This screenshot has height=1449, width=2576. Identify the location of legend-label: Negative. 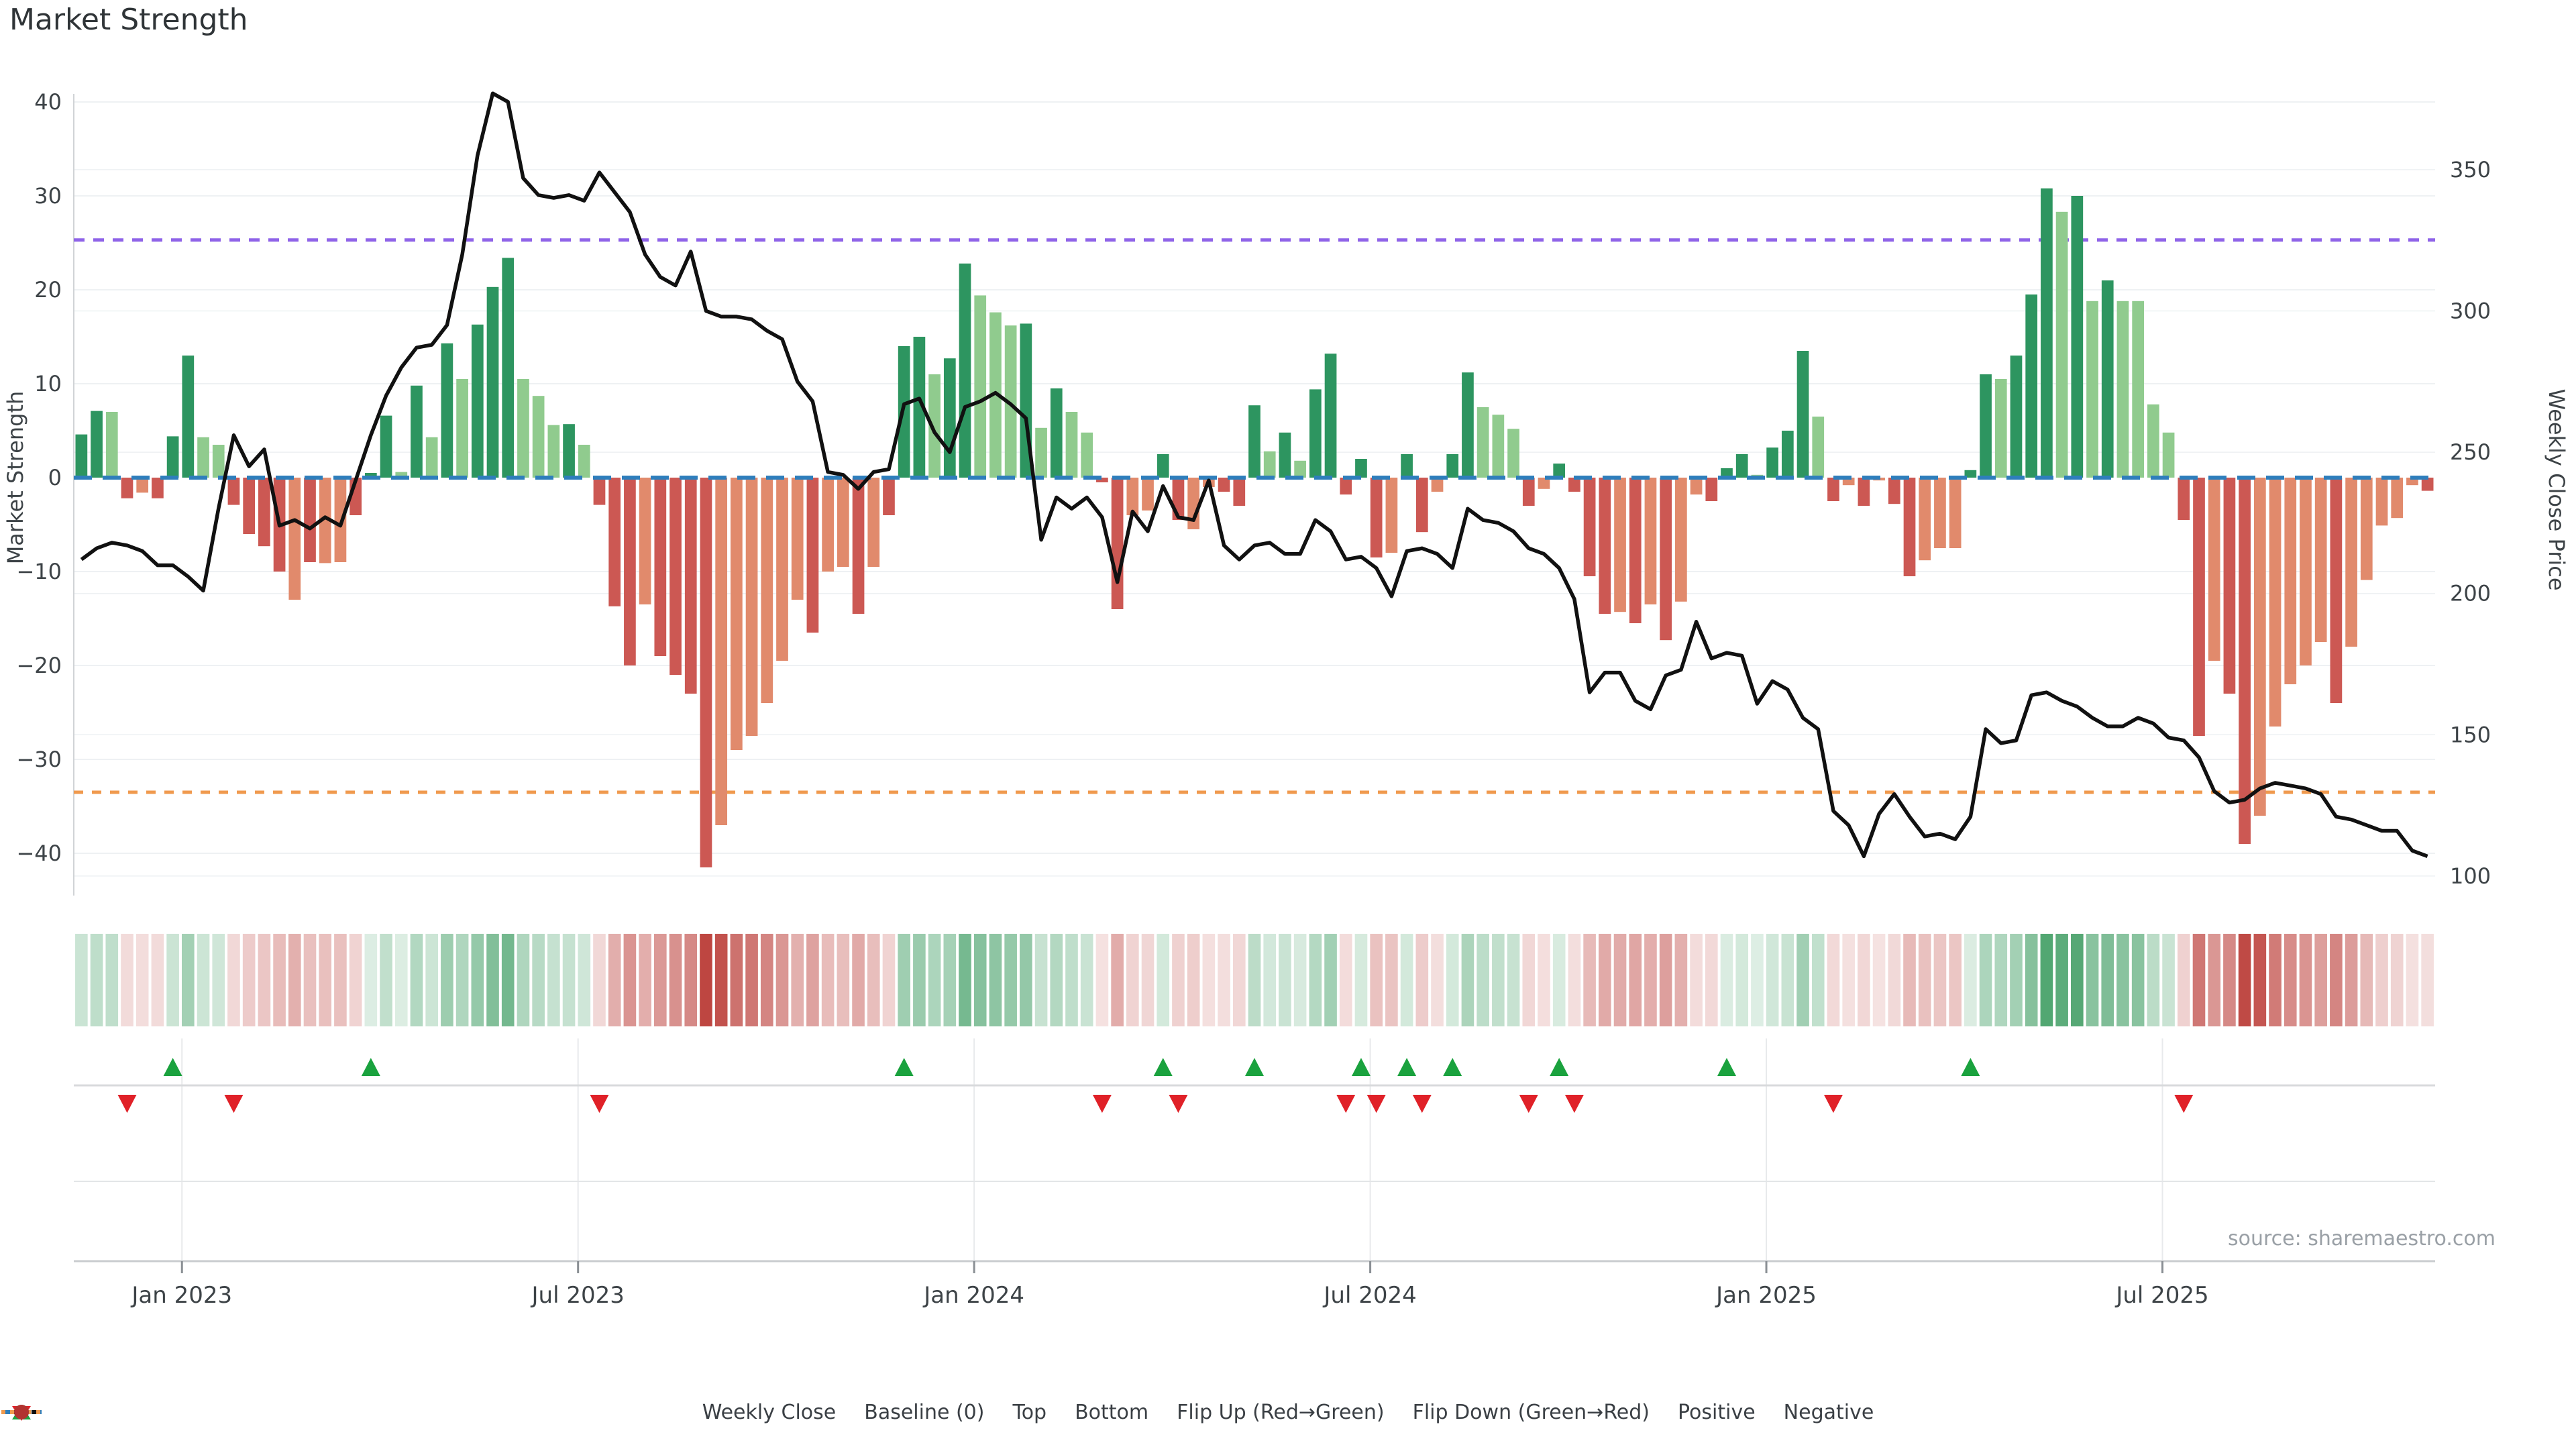
(1828, 1412).